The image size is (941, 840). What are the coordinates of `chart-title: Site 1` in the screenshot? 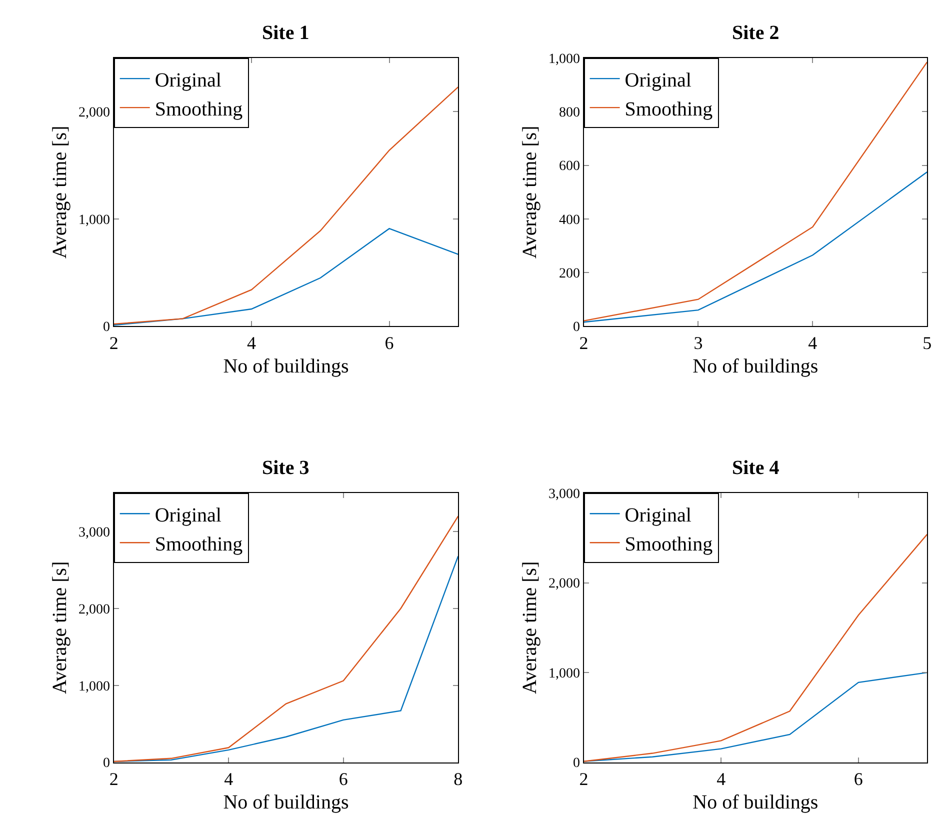 It's located at (286, 33).